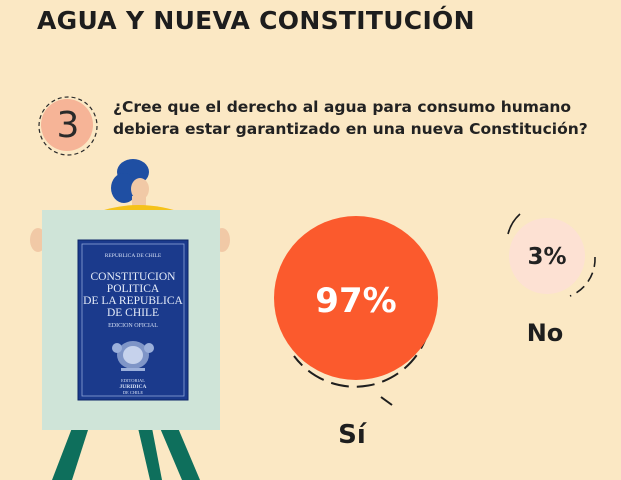 Image resolution: width=621 pixels, height=480 pixels. I want to click on yes-arc-tick, so click(386, 401).